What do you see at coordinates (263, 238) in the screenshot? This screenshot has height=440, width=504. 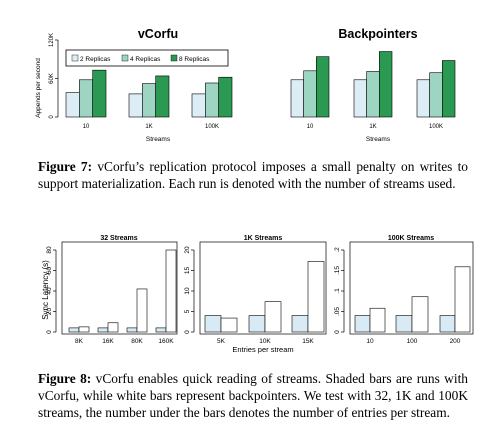 I see `chart-title: 1K Streams` at bounding box center [263, 238].